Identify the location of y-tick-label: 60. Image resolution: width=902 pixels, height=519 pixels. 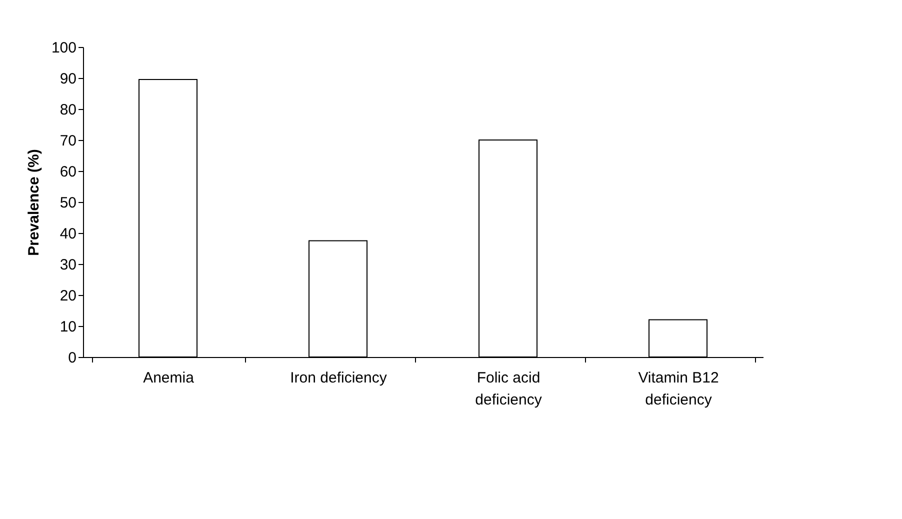
(68, 172).